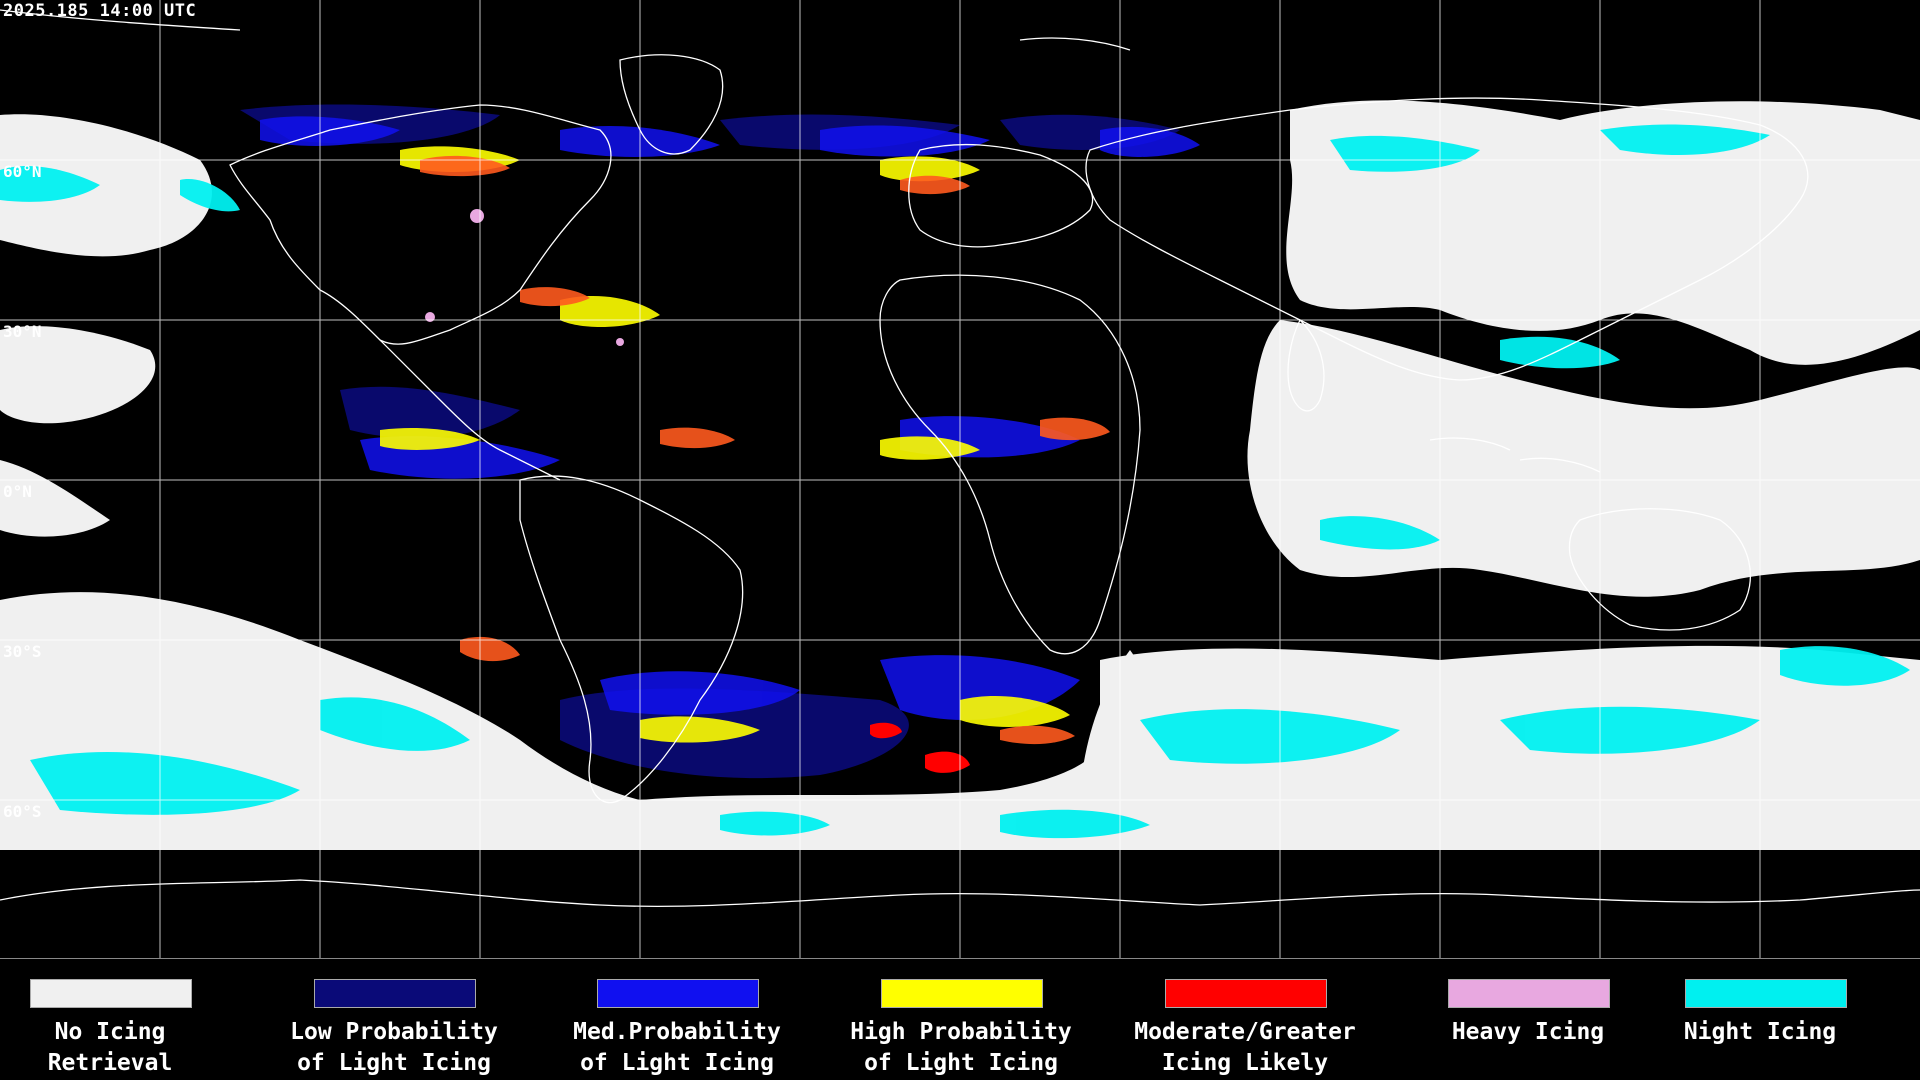  What do you see at coordinates (1245, 1047) in the screenshot?
I see `legend-label-moderate-icing: Moderate/Greater Icing Likely` at bounding box center [1245, 1047].